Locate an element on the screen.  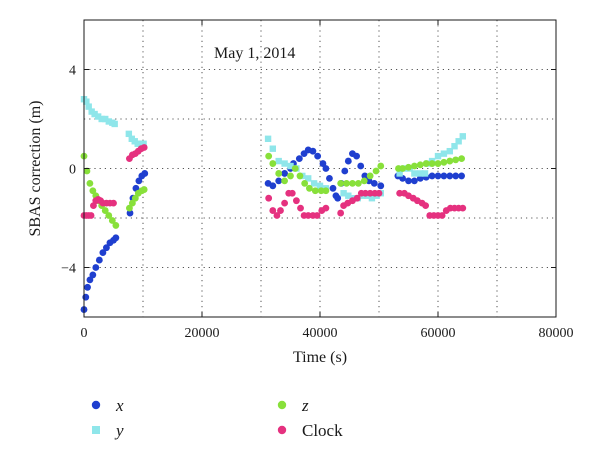
y-tick-label: −4 is located at coordinates (68, 269).